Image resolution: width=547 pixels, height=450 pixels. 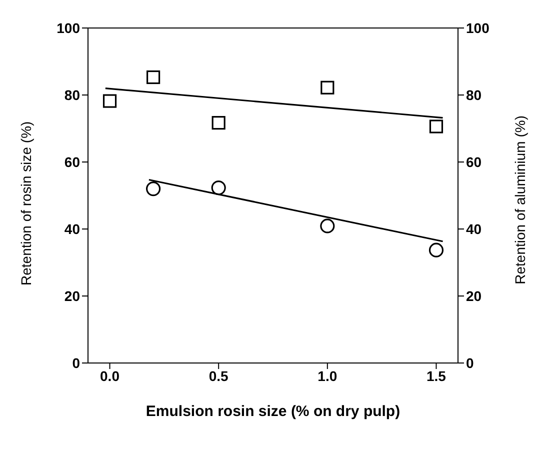 I want to click on y-tick-label: 80, so click(x=72, y=94).